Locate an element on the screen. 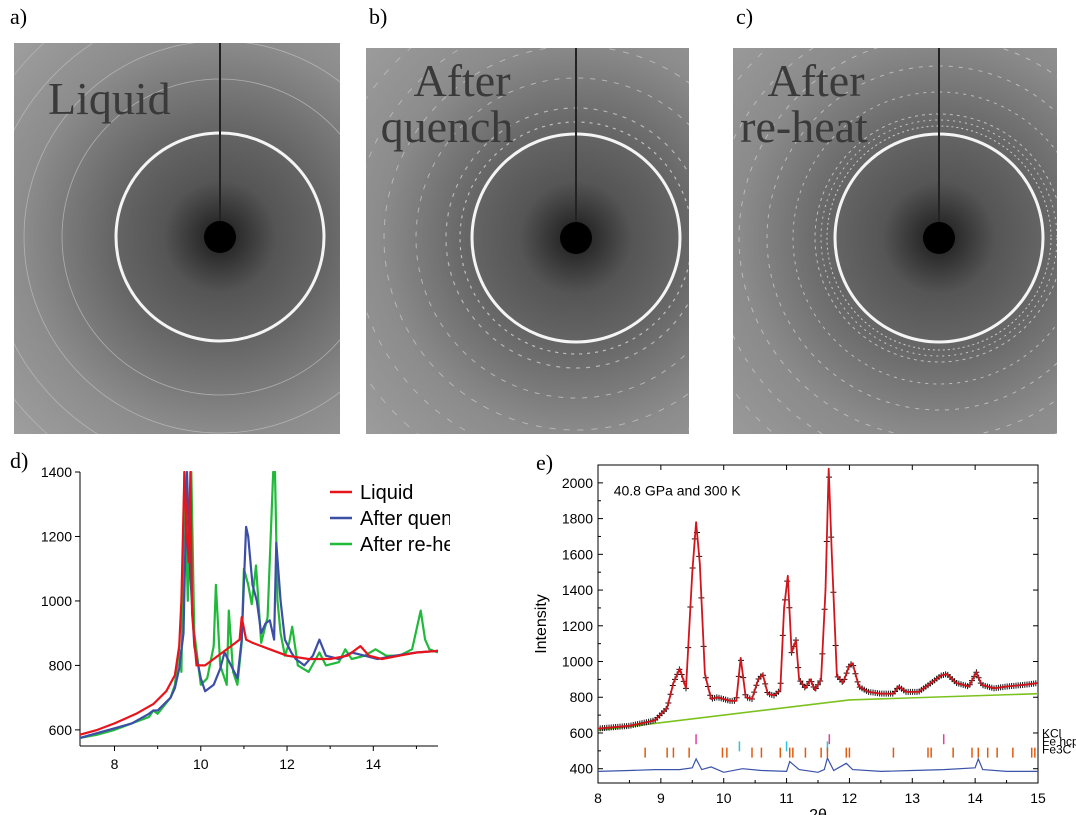 Image resolution: width=1076 pixels, height=815 pixels. caption-liquid-line-1: Liquid is located at coordinates (109, 98).